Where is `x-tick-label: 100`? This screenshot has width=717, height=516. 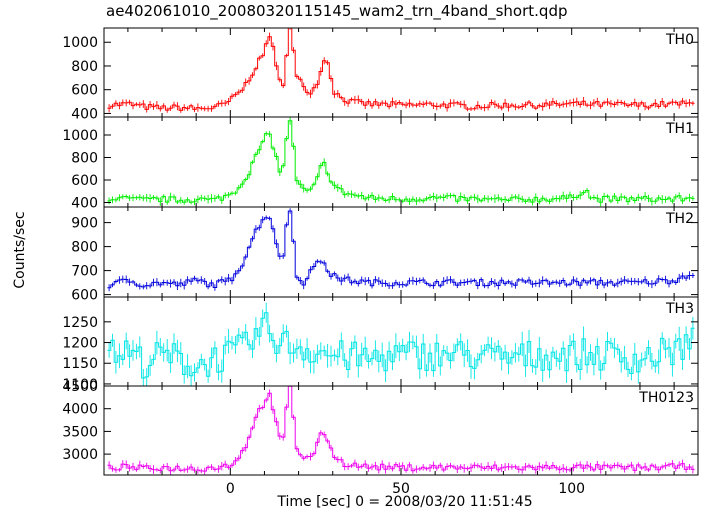
x-tick-label: 100 is located at coordinates (571, 489).